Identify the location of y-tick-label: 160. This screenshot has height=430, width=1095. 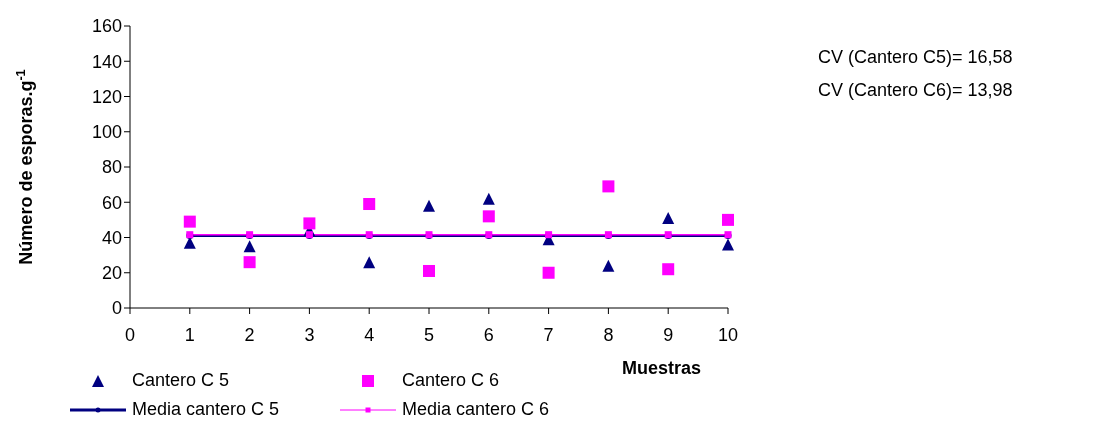
(106, 26).